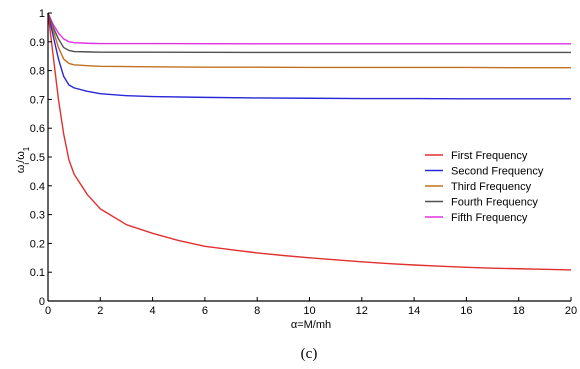 The width and height of the screenshot is (580, 369). What do you see at coordinates (37, 244) in the screenshot?
I see `y-tick-label: 0.2` at bounding box center [37, 244].